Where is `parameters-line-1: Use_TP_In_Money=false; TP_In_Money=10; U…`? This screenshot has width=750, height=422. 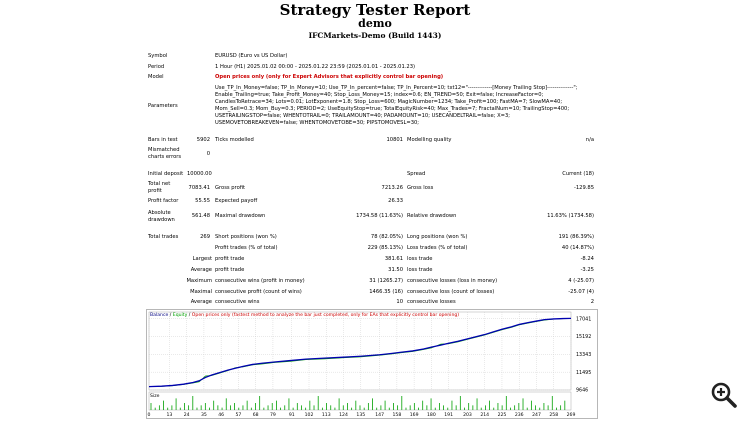
parameters-line-1: Use_TP_In_Money=false; TP_In_Money=10; U… is located at coordinates (396, 88).